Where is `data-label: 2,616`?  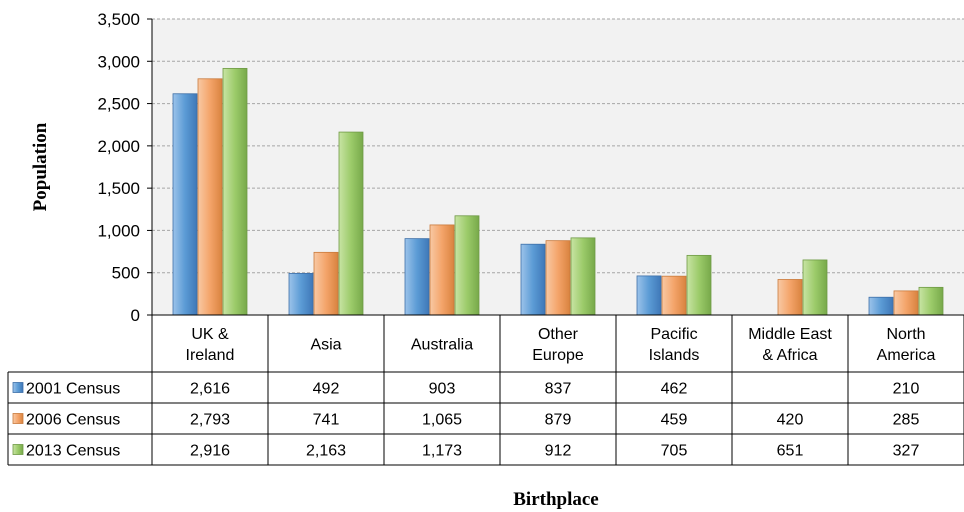
data-label: 2,616 is located at coordinates (210, 389).